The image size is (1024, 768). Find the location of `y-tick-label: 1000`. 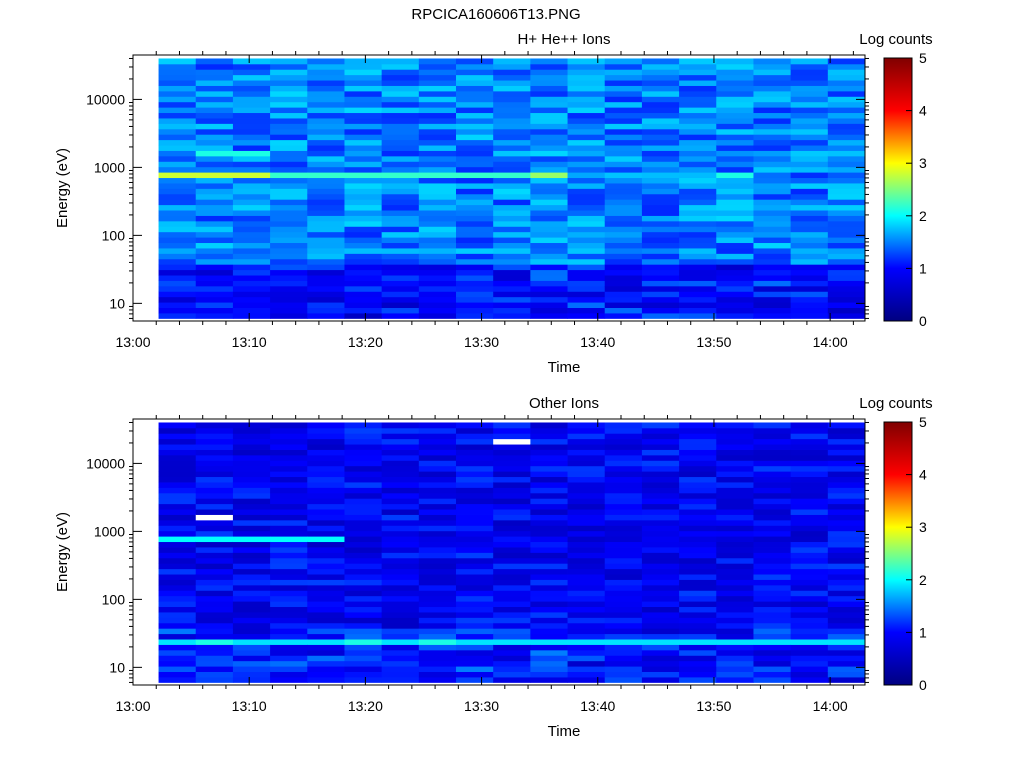

y-tick-label: 1000 is located at coordinates (109, 531).